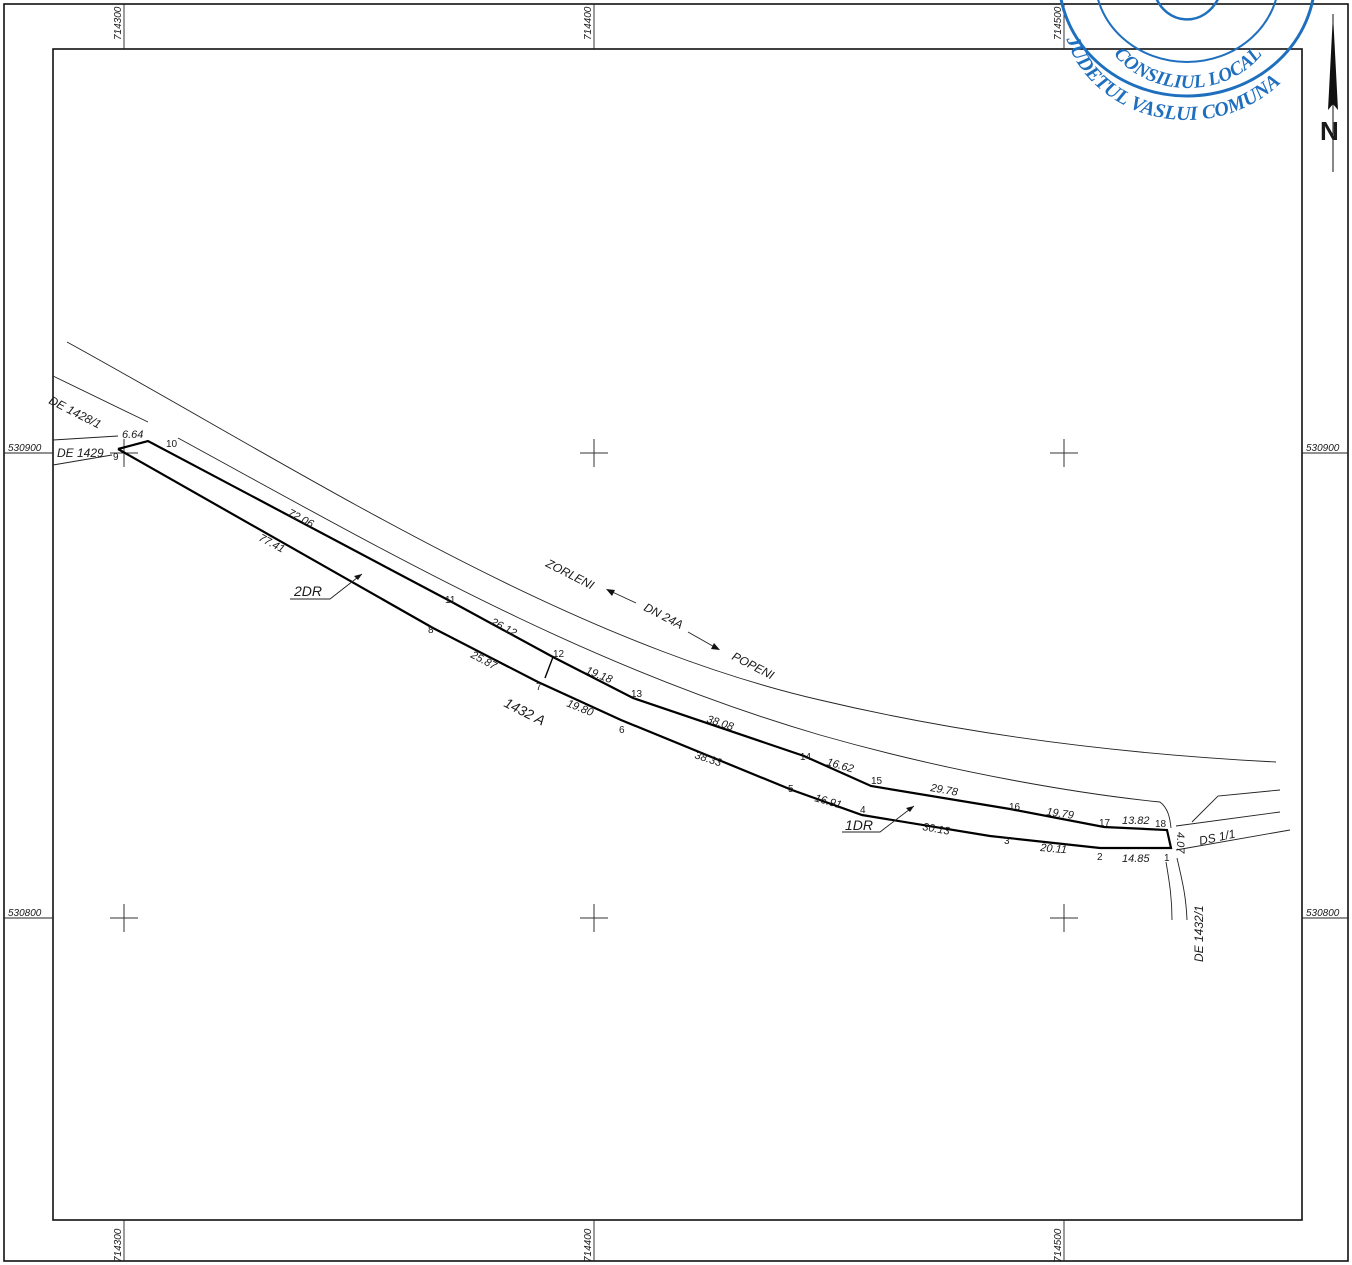  I want to click on segment-38-08: 38.08, so click(720, 723).